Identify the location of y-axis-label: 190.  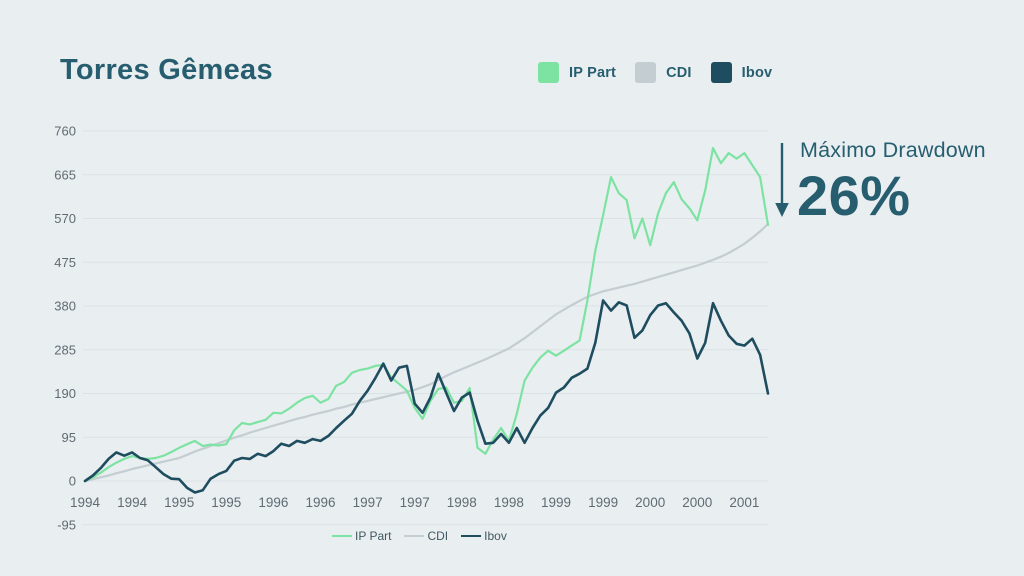
(65, 393).